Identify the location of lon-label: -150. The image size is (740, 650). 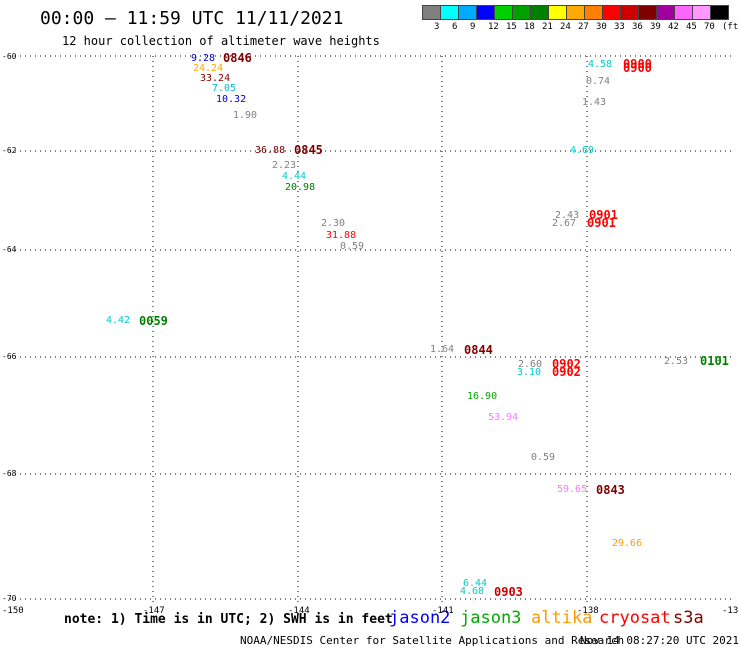
(13, 611).